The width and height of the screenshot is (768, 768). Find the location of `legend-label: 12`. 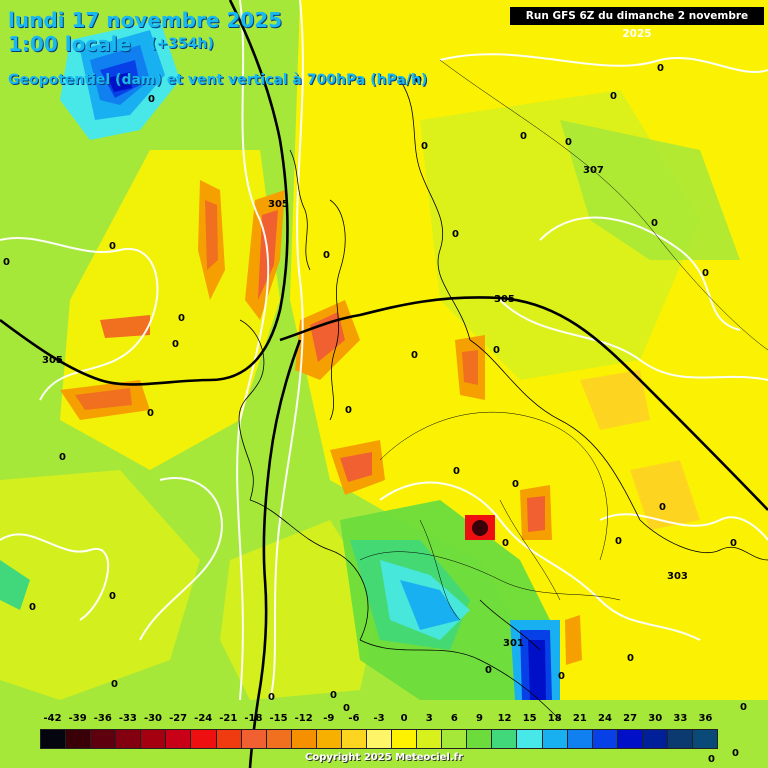

legend-label: 12 is located at coordinates (504, 718).